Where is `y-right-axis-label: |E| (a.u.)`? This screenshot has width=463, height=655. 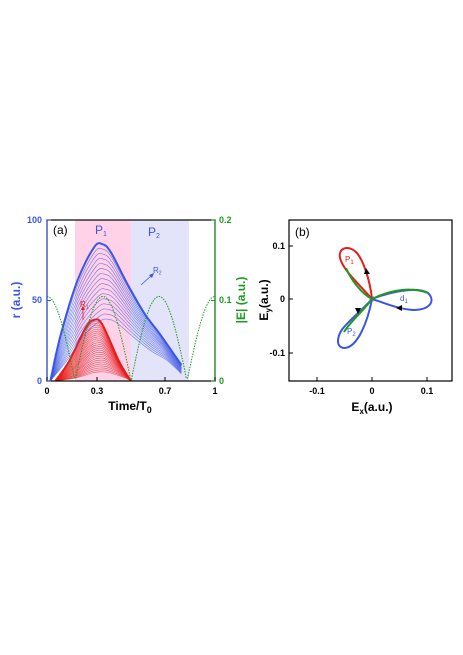
y-right-axis-label: |E| (a.u.) is located at coordinates (241, 300).